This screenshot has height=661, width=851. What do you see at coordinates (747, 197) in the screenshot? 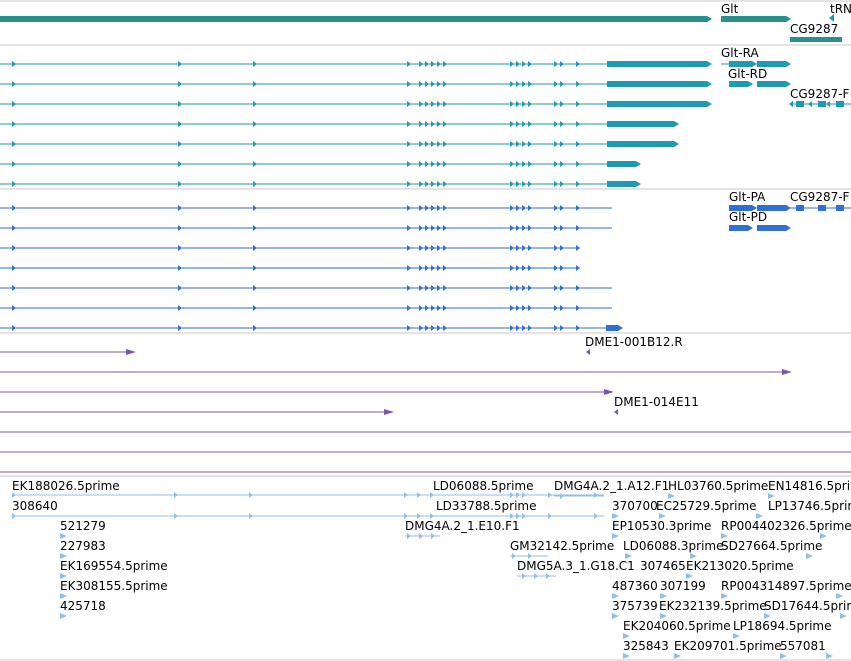
I see `cds-label-glt-pa: Glt-PA` at bounding box center [747, 197].